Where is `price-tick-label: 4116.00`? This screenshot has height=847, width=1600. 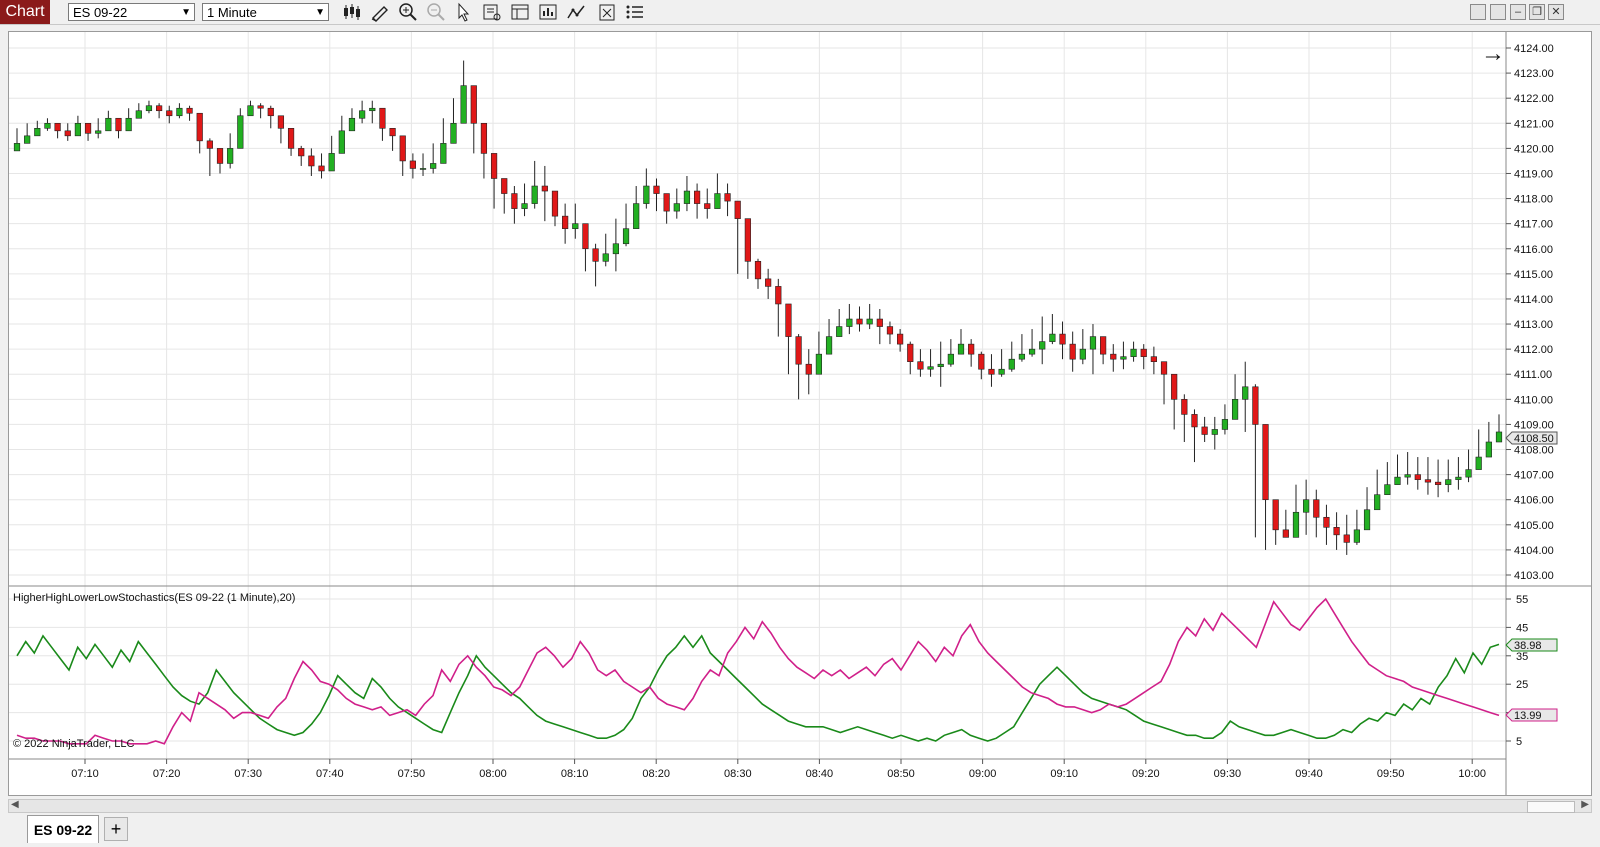 price-tick-label: 4116.00 is located at coordinates (1533, 250).